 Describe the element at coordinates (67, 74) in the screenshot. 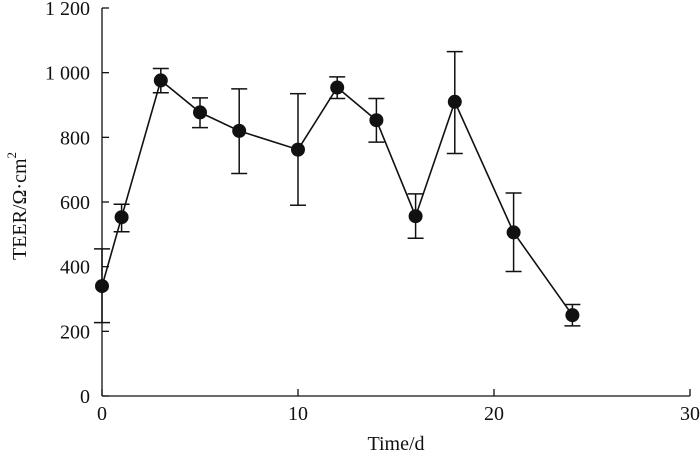

I see `y-tick-label: 1 000` at that location.